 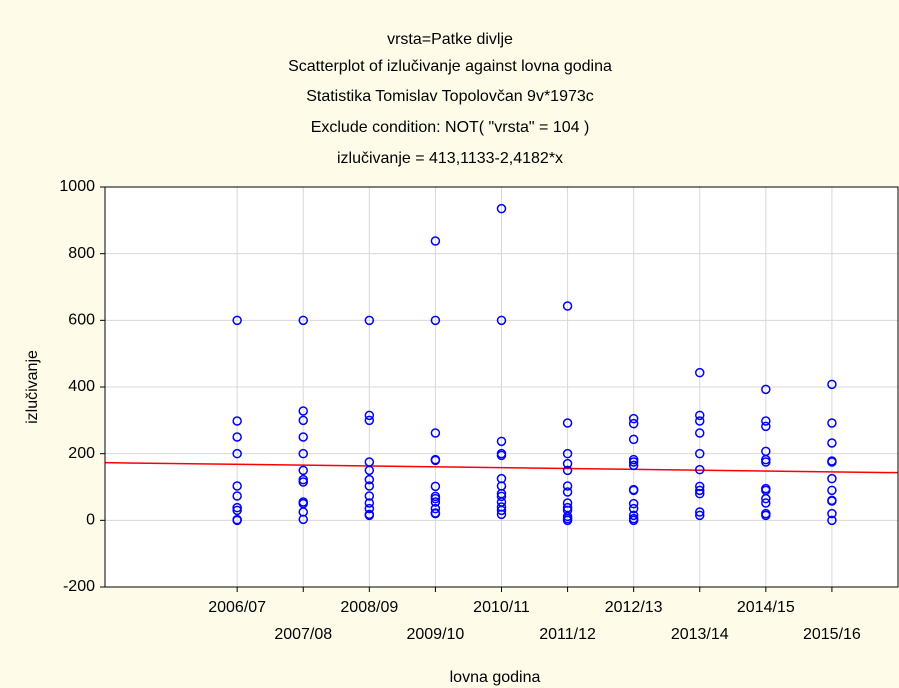 I want to click on x-tick-label: 2015/16, so click(x=832, y=634).